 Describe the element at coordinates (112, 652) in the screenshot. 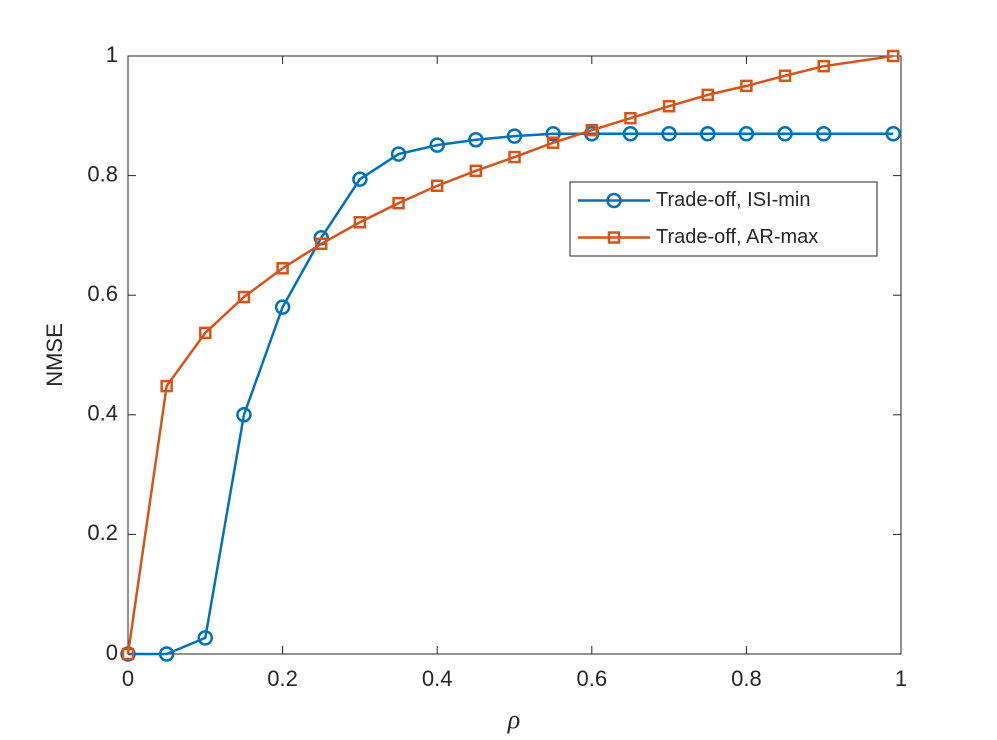

I see `y-tick-label: 0` at that location.